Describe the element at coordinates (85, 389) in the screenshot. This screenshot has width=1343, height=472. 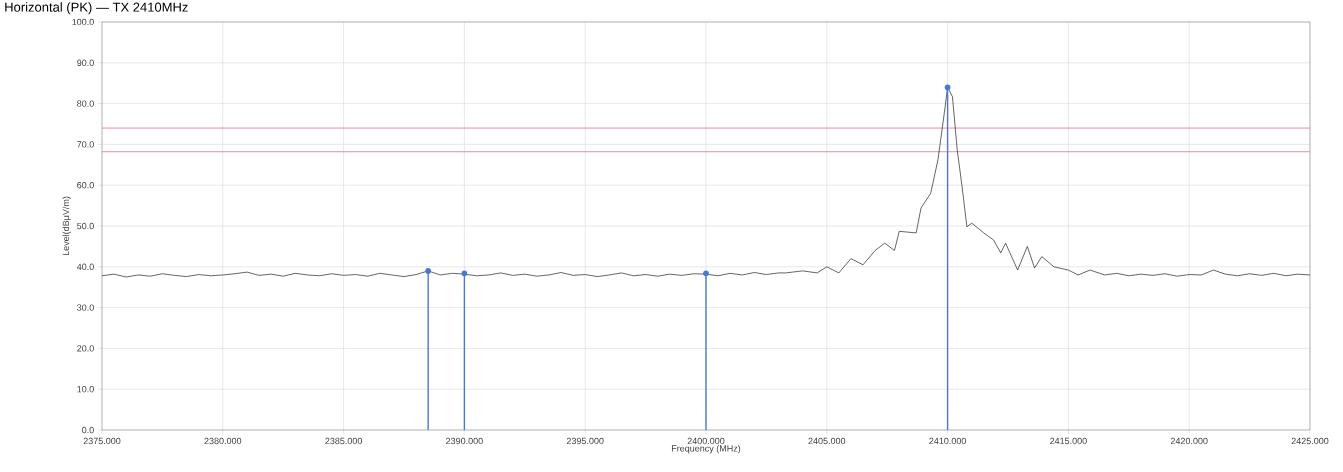
I see `y-tick-label: 10.0` at that location.